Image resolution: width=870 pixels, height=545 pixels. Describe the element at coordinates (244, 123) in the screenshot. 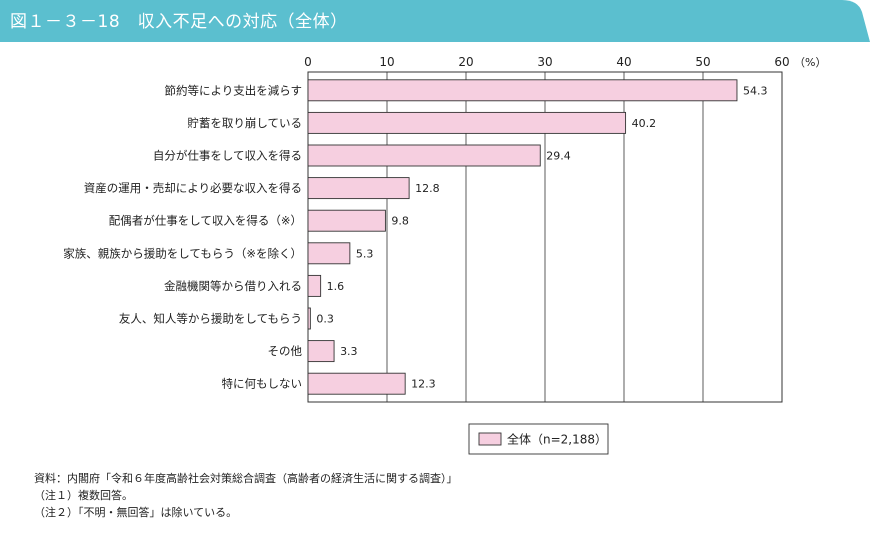

I see `category-label: 貯蓄を取り崩している` at that location.